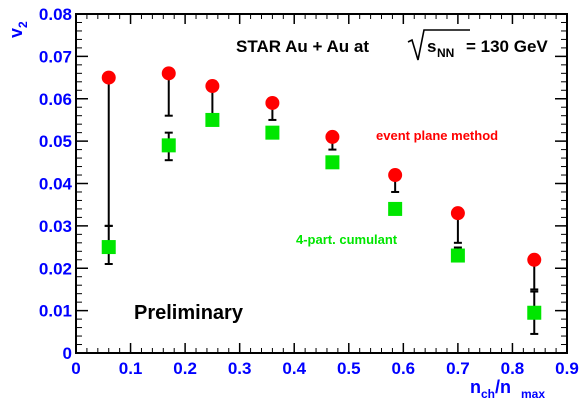 Image resolution: width=582 pixels, height=402 pixels. I want to click on y-axis-label-main: v, so click(16, 33).